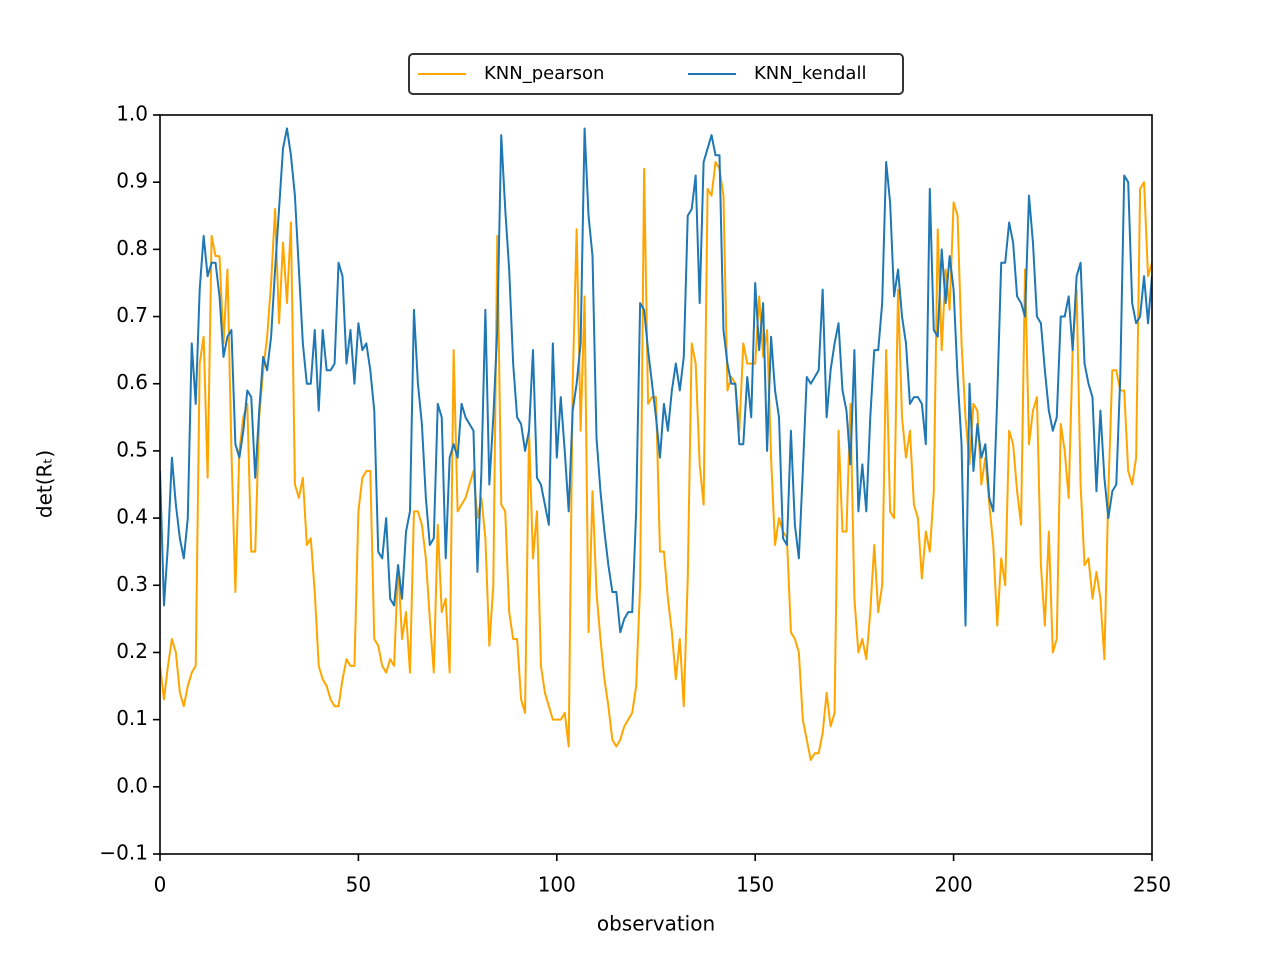 This screenshot has height=960, width=1280. I want to click on x-tick-label: 100, so click(557, 885).